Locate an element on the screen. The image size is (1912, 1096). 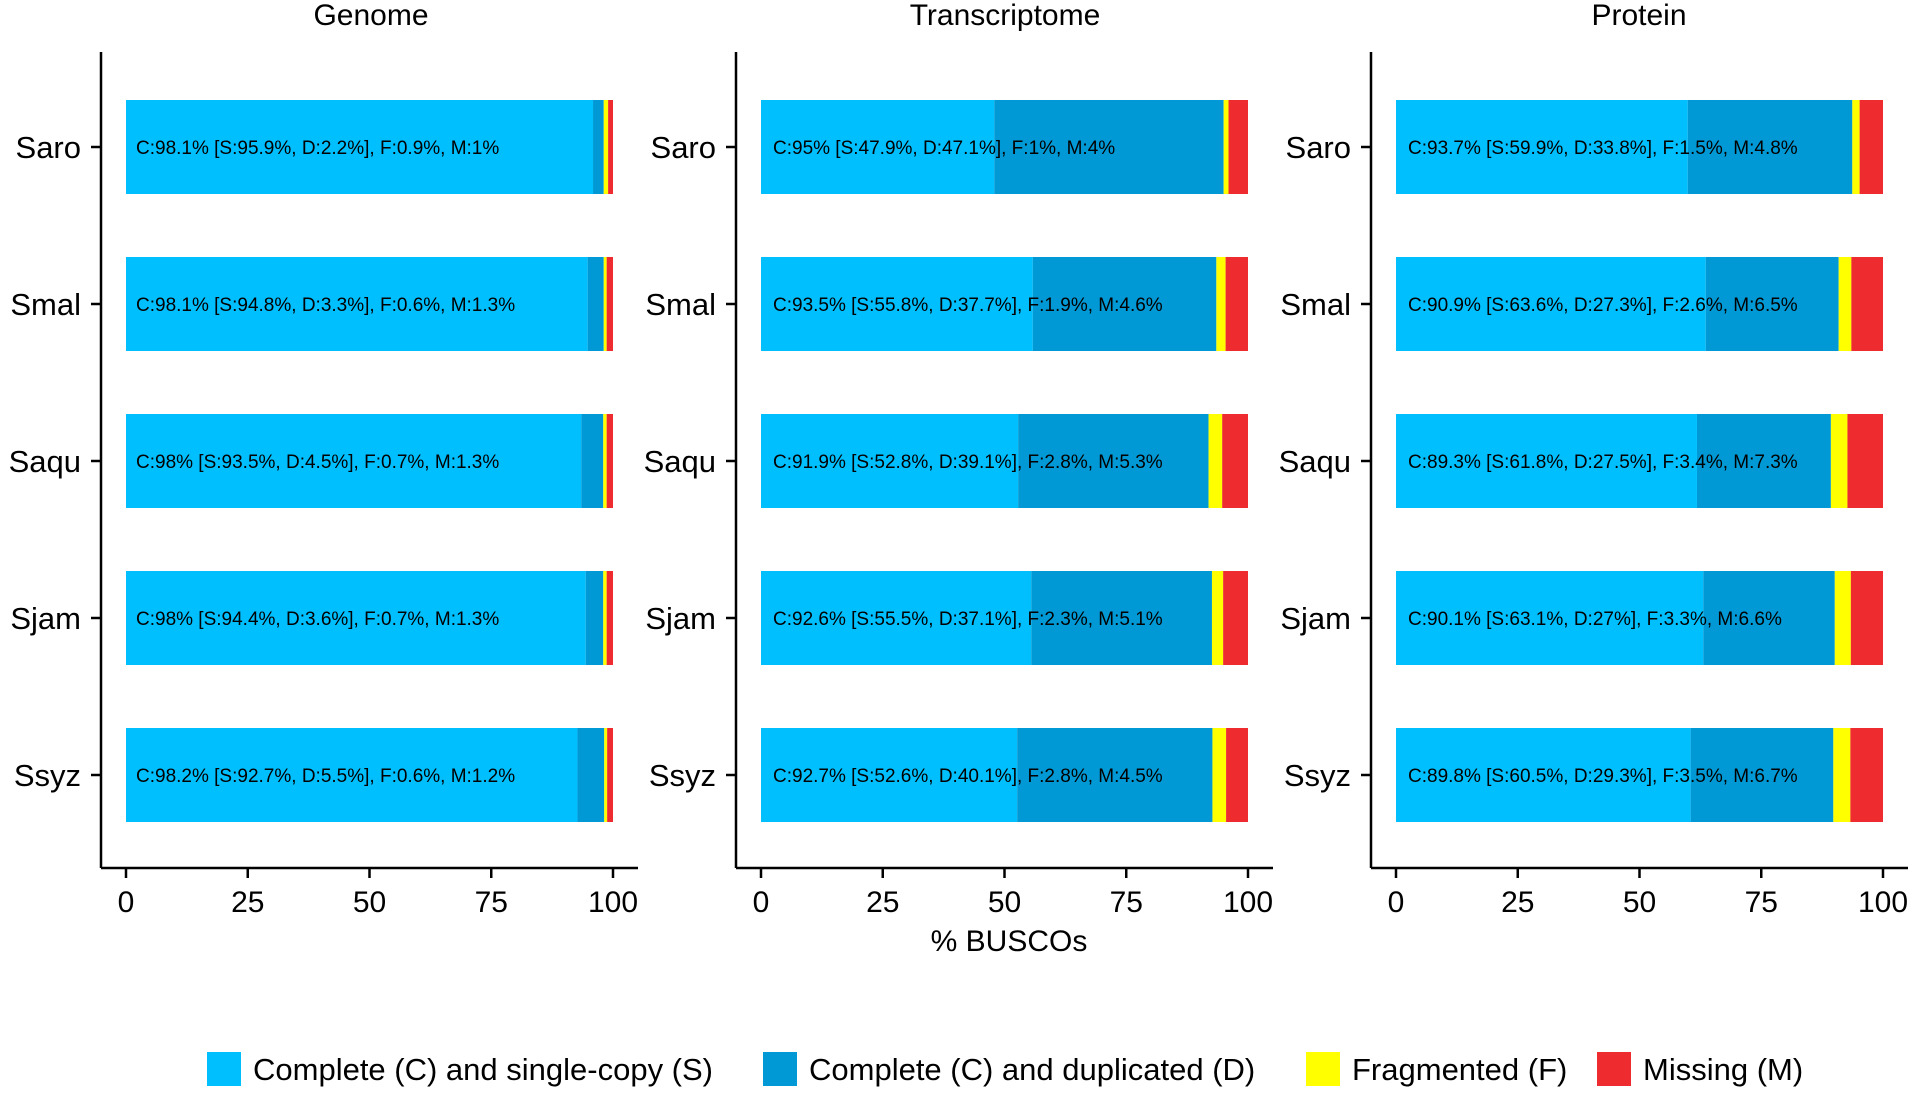
y-tick-label-protein-ssyz: Ssyz is located at coordinates (1317, 775).